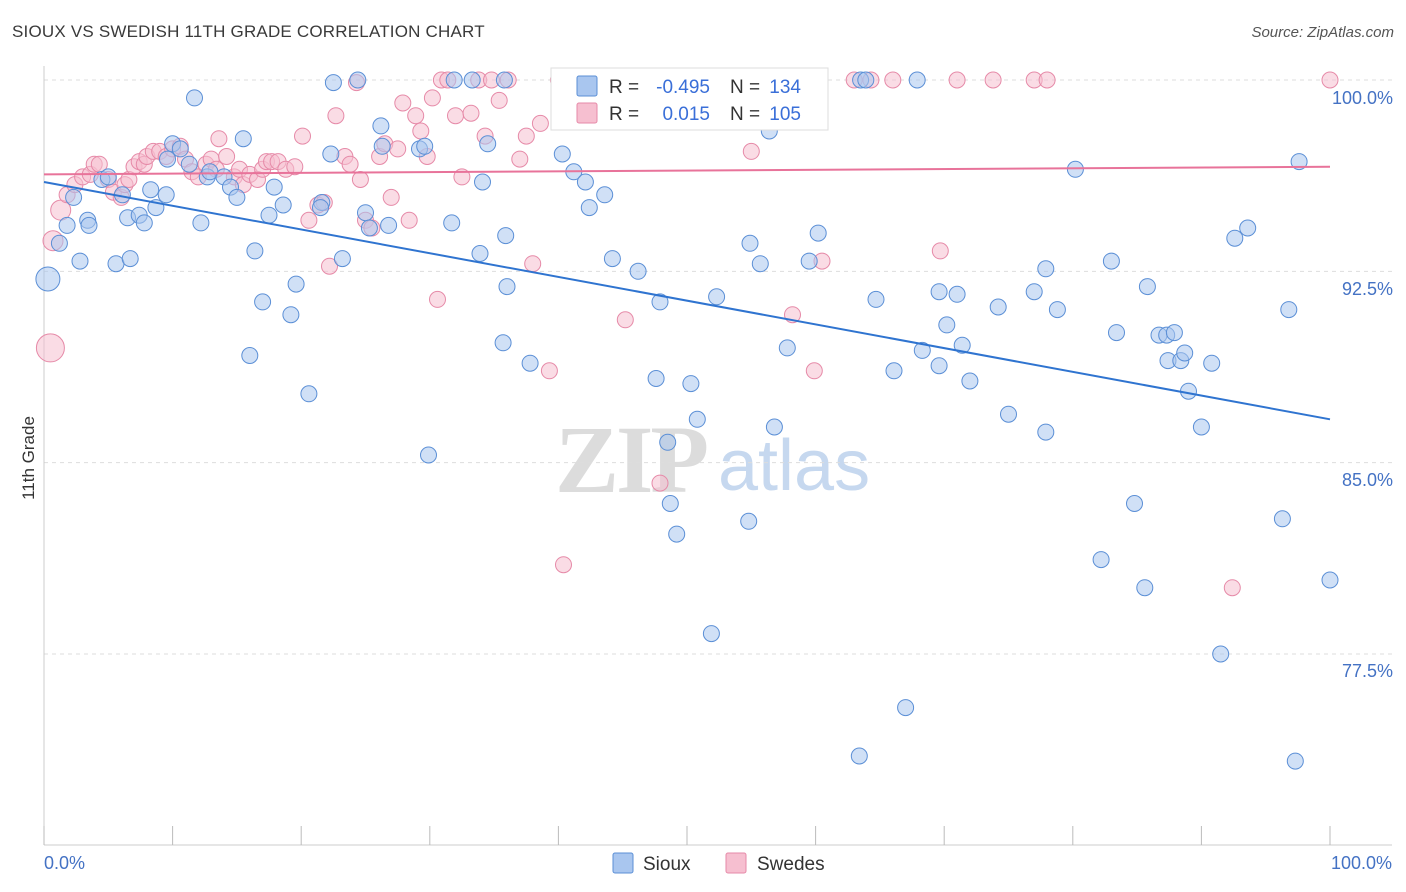  Describe the element at coordinates (28, 458) in the screenshot. I see `y-axis-title: 11th Grade` at that location.